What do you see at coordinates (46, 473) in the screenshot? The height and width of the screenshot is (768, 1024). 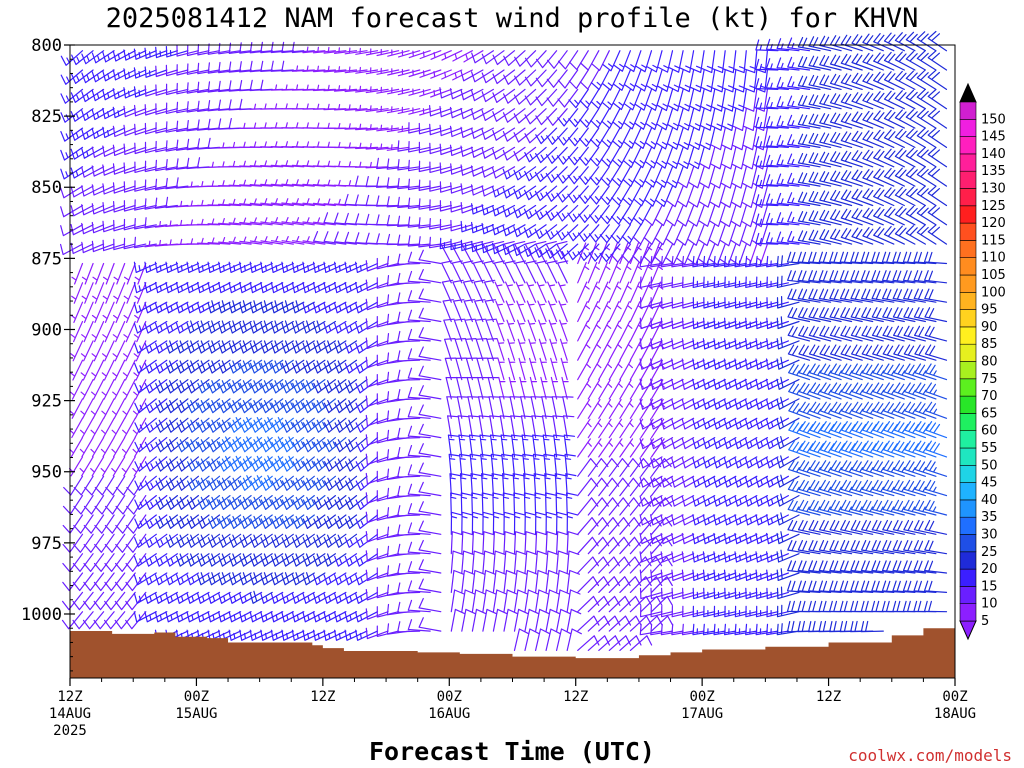 I see `y-tick-label: 950` at bounding box center [46, 473].